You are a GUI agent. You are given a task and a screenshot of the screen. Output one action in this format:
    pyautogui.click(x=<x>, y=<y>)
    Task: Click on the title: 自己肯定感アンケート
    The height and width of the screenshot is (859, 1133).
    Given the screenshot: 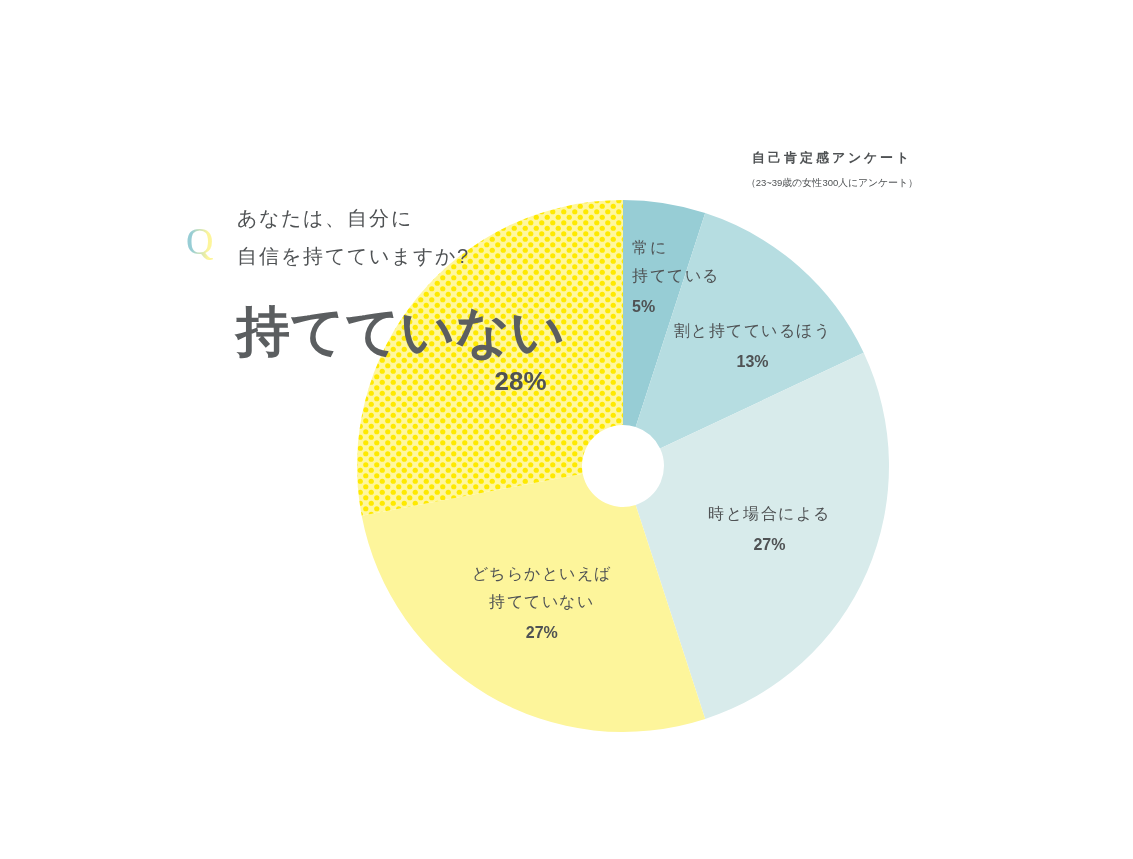 What is the action you would take?
    pyautogui.click(x=832, y=157)
    